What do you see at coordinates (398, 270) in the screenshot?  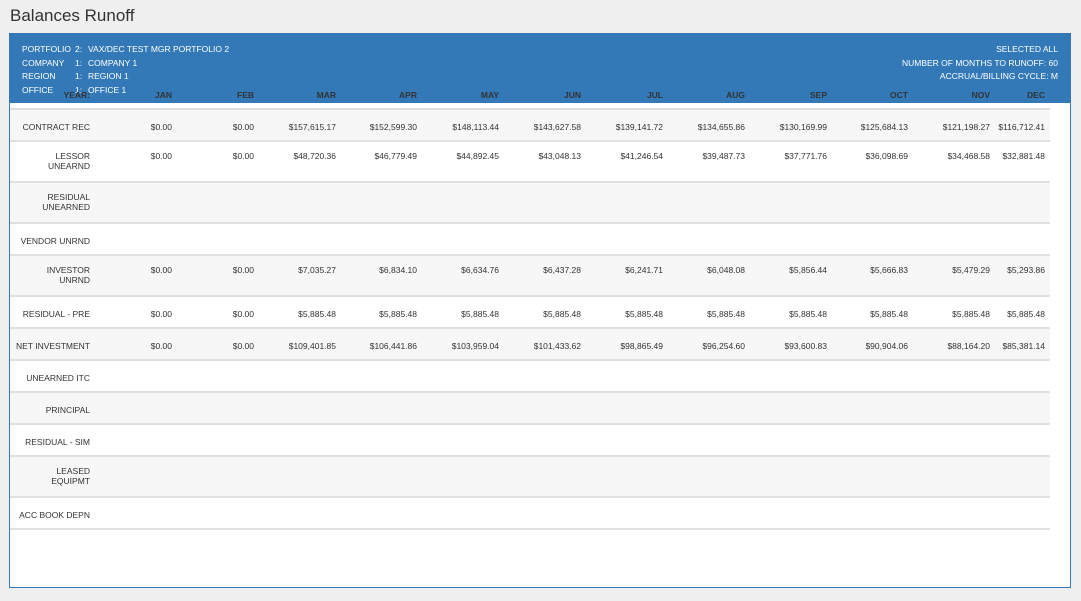 I see `table-cell: $6,834.10` at bounding box center [398, 270].